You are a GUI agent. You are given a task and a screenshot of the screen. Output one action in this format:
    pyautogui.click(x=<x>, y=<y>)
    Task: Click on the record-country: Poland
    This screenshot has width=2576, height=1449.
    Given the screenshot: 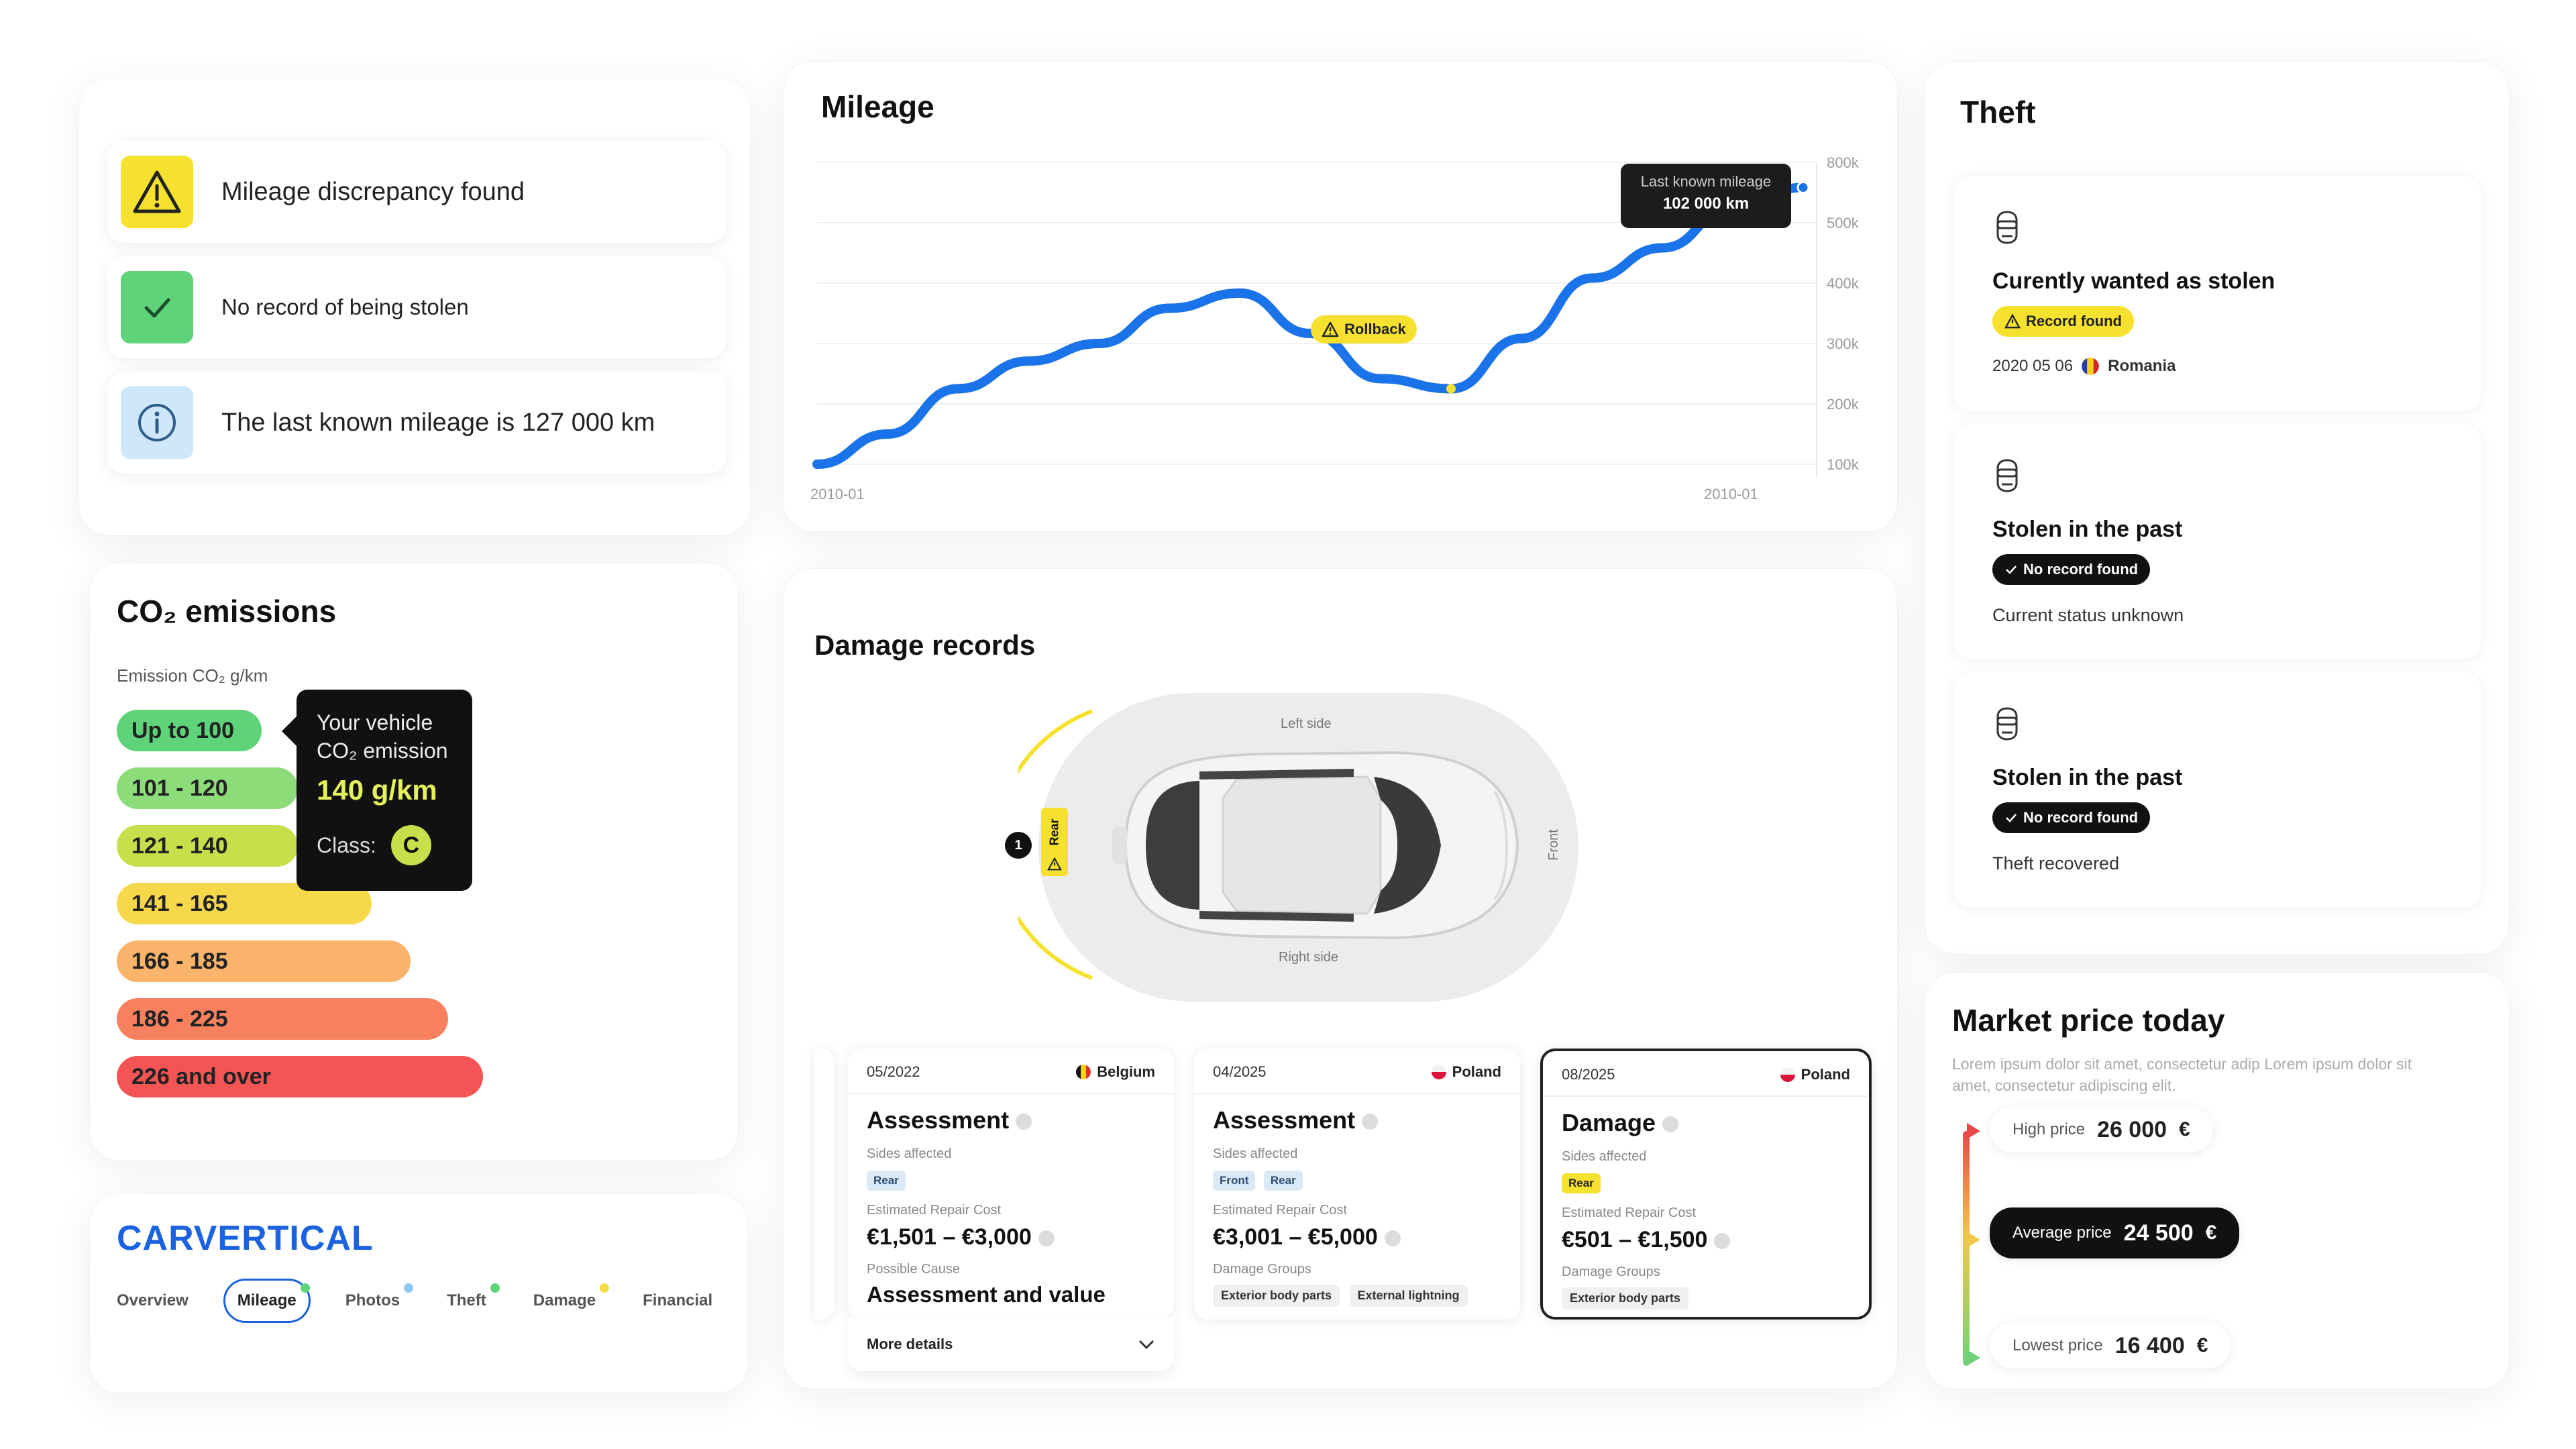 What is the action you would take?
    pyautogui.click(x=1815, y=1074)
    